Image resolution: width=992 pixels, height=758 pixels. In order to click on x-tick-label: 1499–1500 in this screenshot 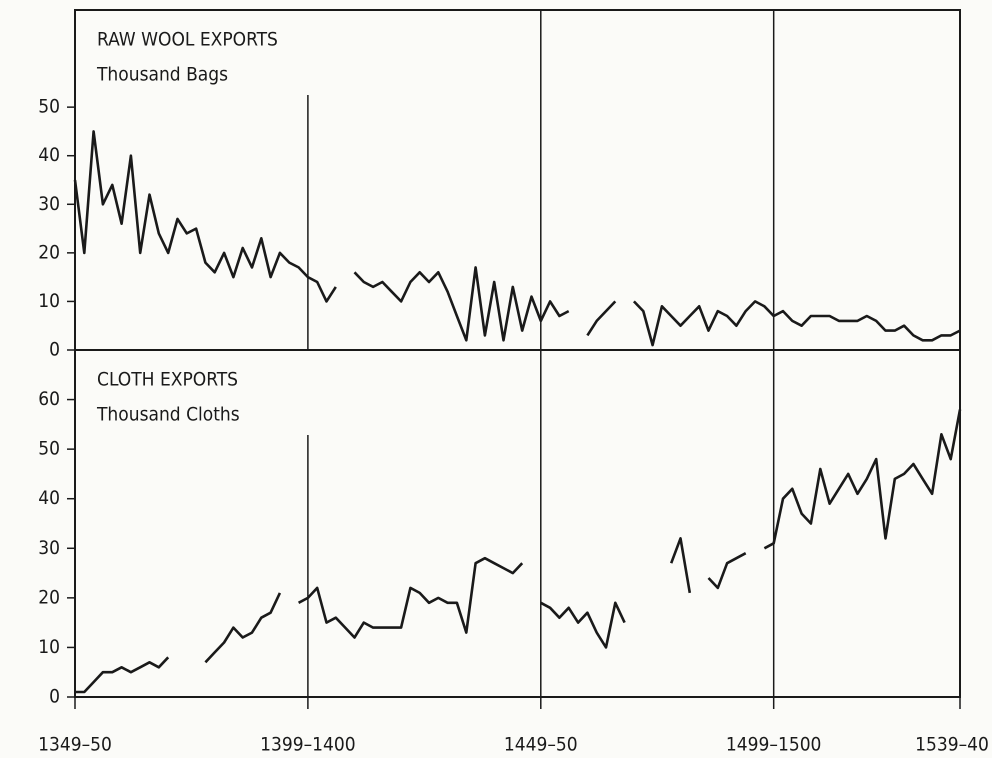, I will do `click(774, 745)`.